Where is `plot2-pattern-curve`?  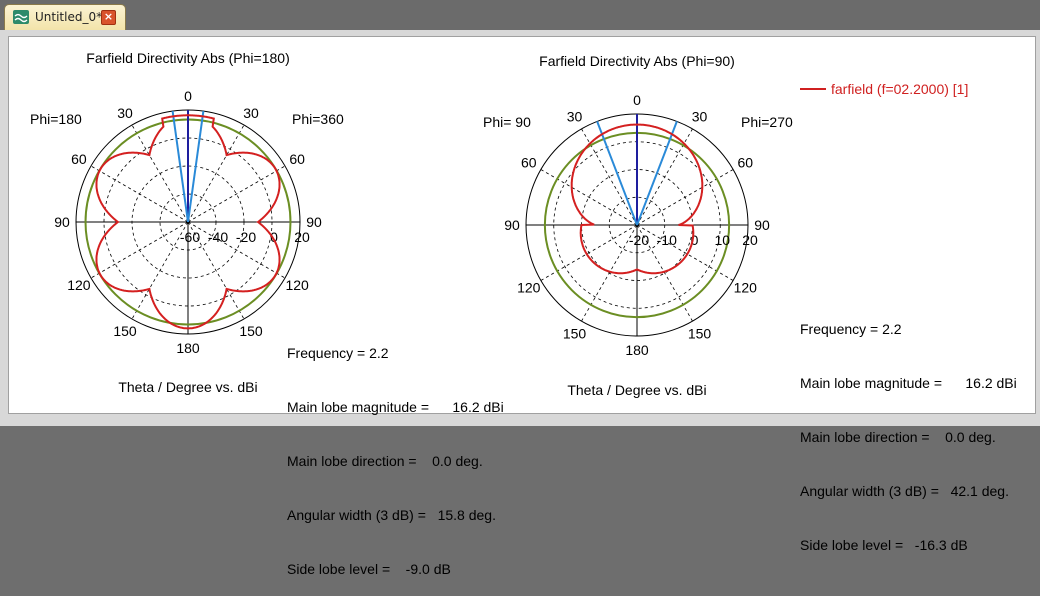
plot2-pattern-curve is located at coordinates (637, 199).